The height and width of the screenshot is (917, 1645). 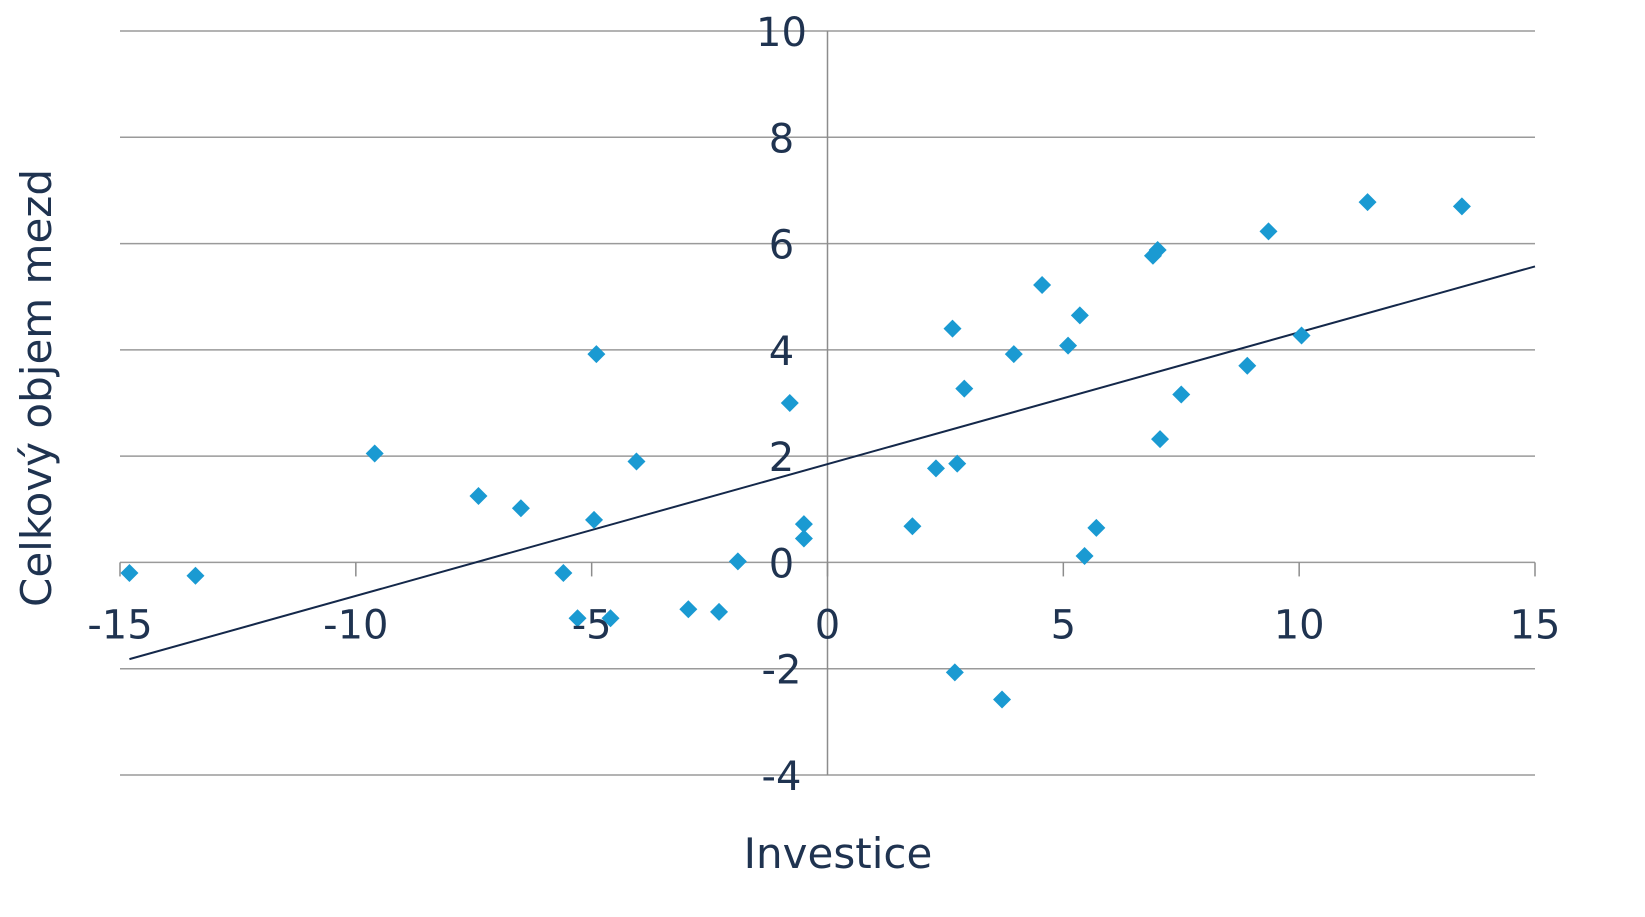 What do you see at coordinates (1063, 625) in the screenshot?
I see `x-tick-label: 5` at bounding box center [1063, 625].